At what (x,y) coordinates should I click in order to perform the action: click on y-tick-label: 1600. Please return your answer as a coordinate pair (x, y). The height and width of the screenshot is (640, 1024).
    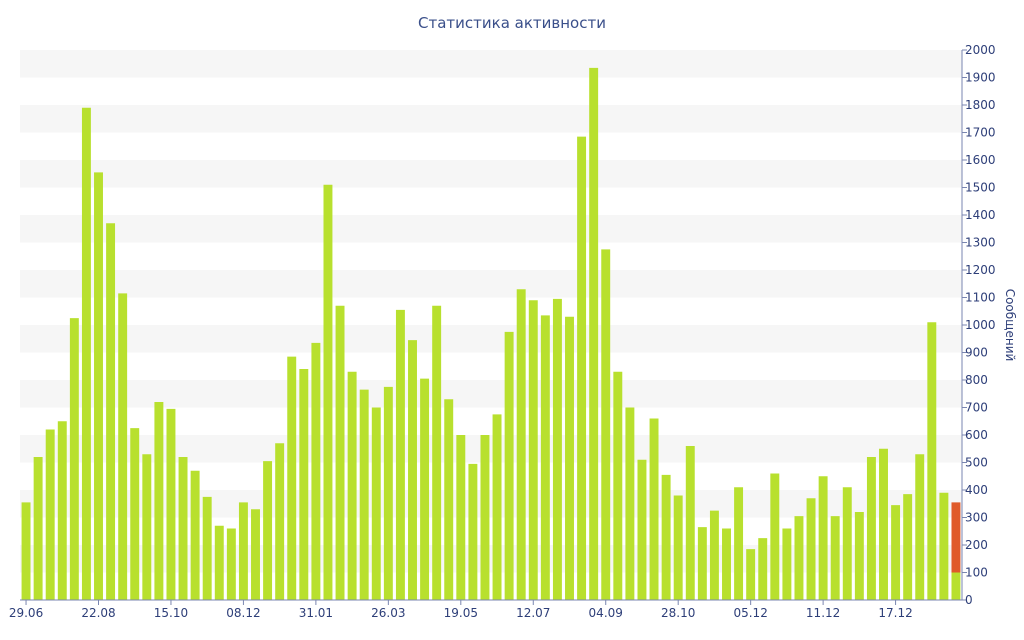
    Looking at the image, I should click on (980, 160).